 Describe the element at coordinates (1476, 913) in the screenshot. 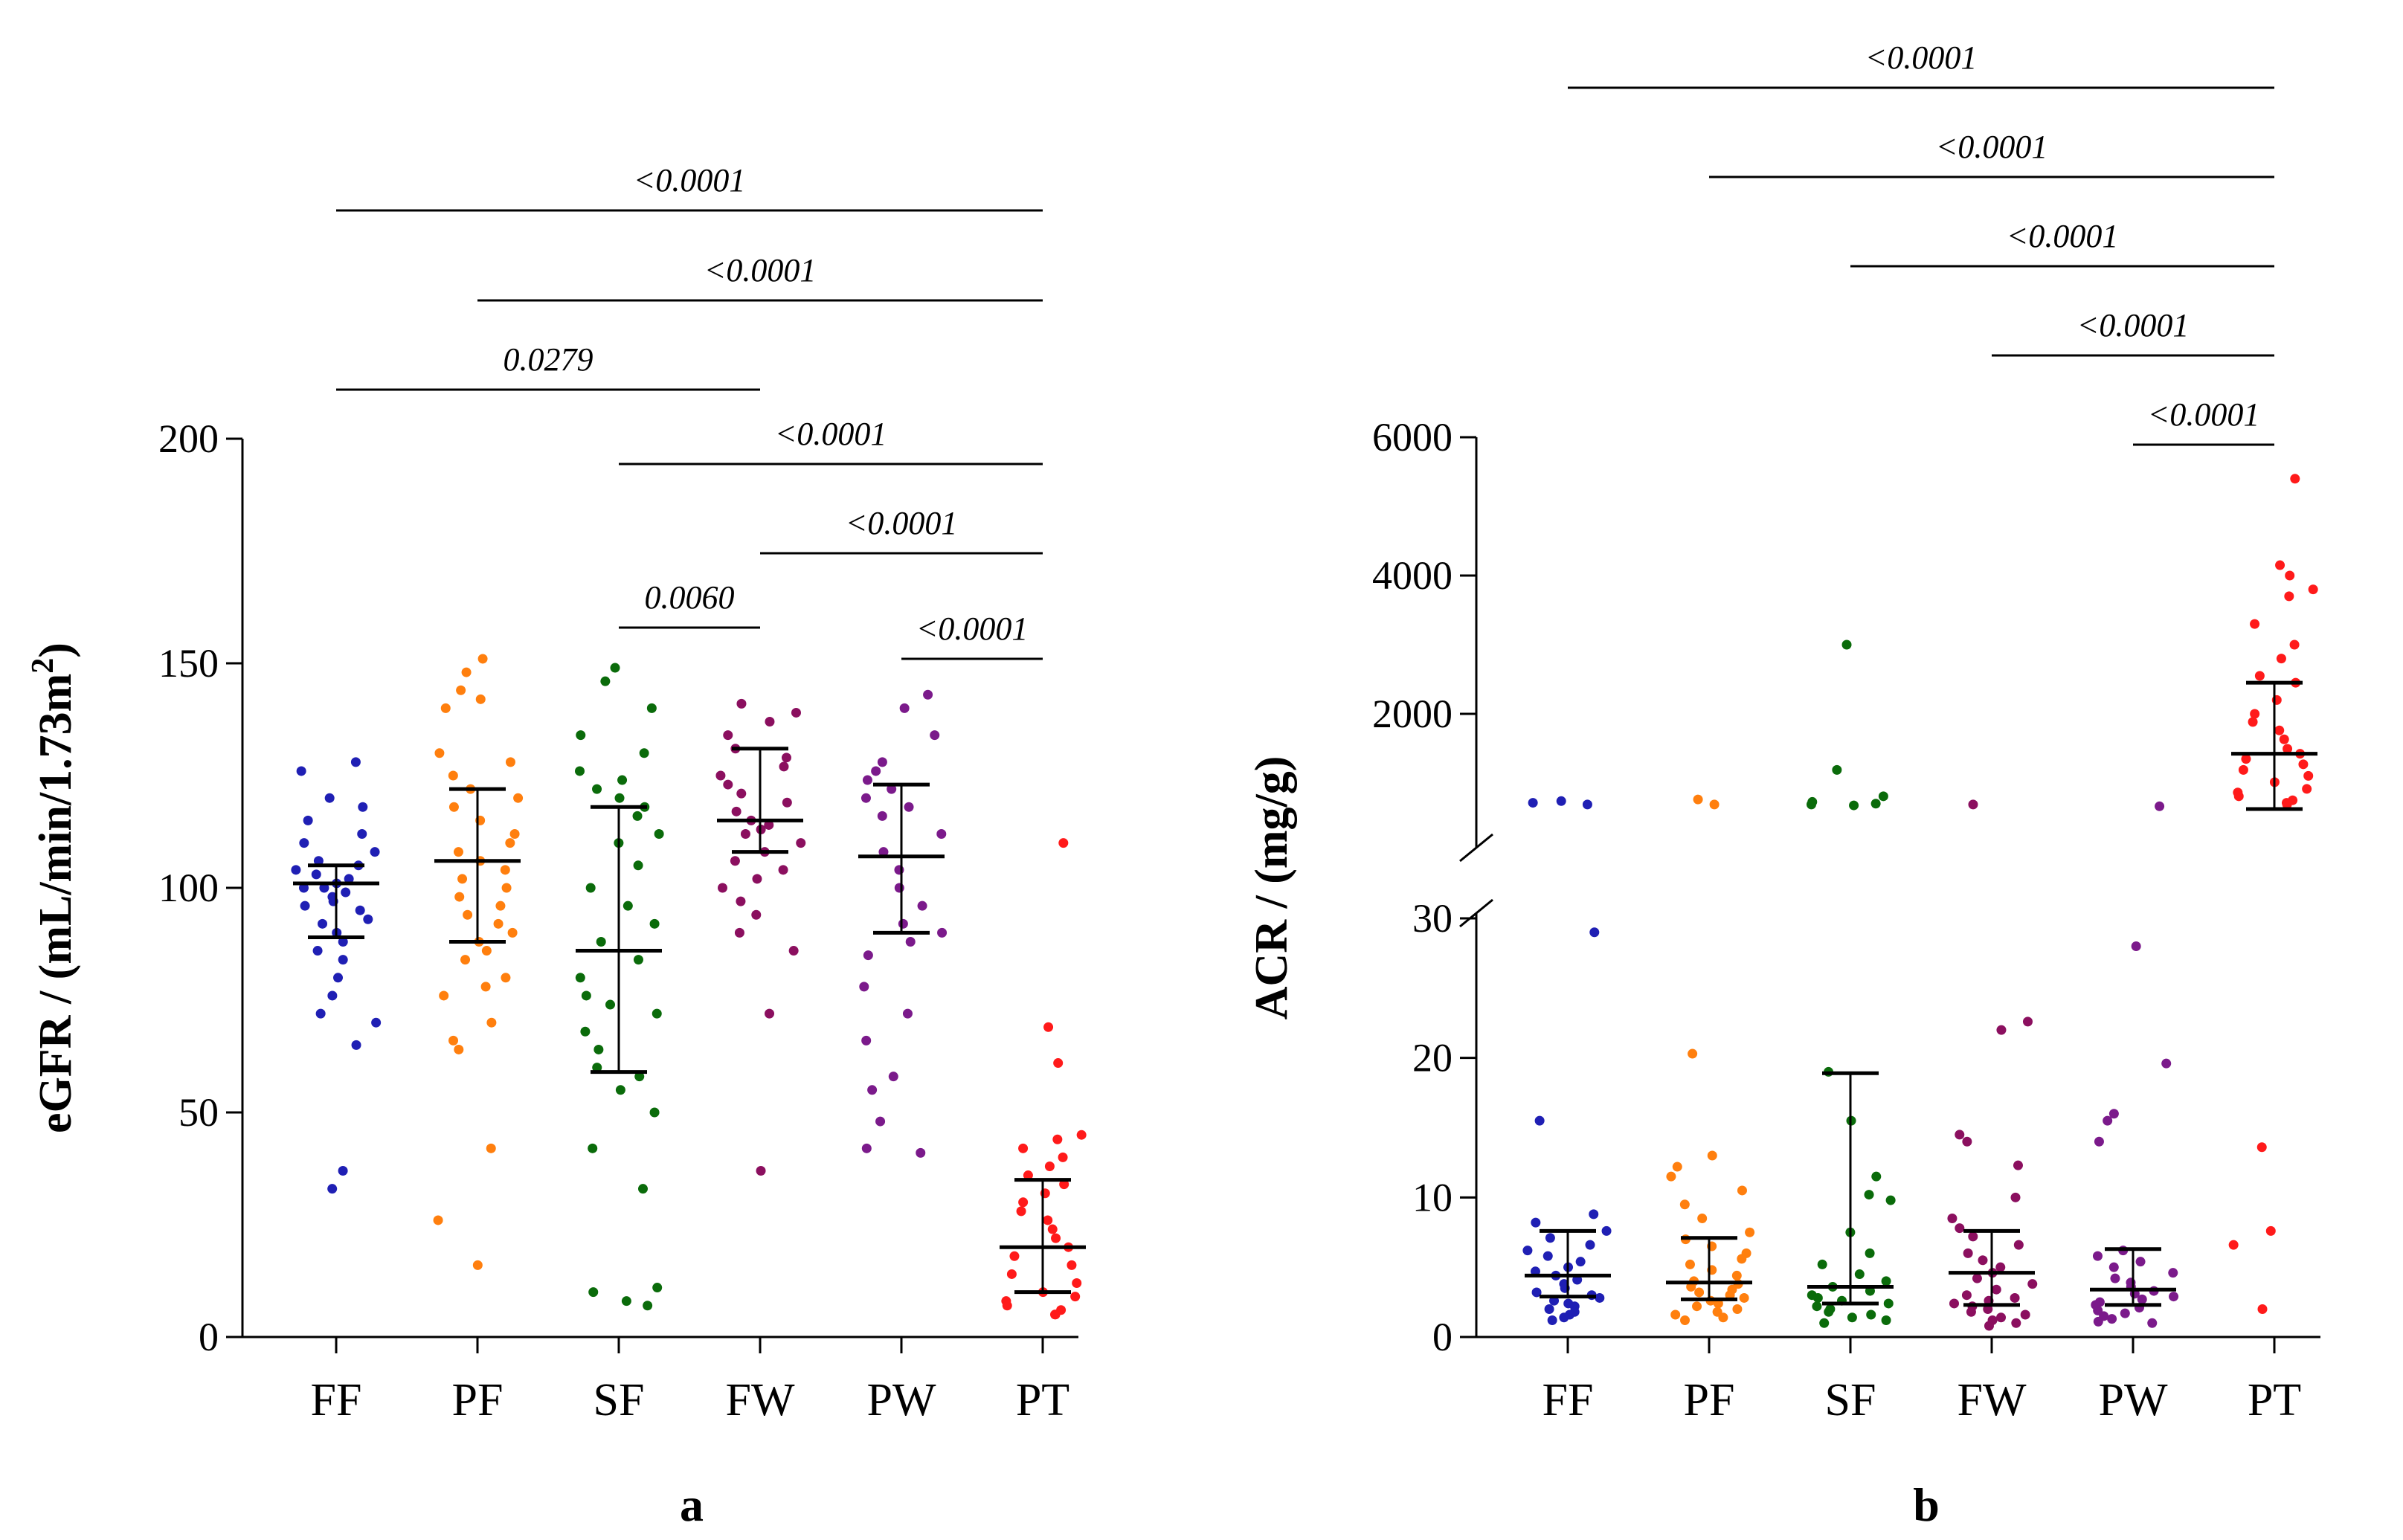

I see `axis-break-mark` at that location.